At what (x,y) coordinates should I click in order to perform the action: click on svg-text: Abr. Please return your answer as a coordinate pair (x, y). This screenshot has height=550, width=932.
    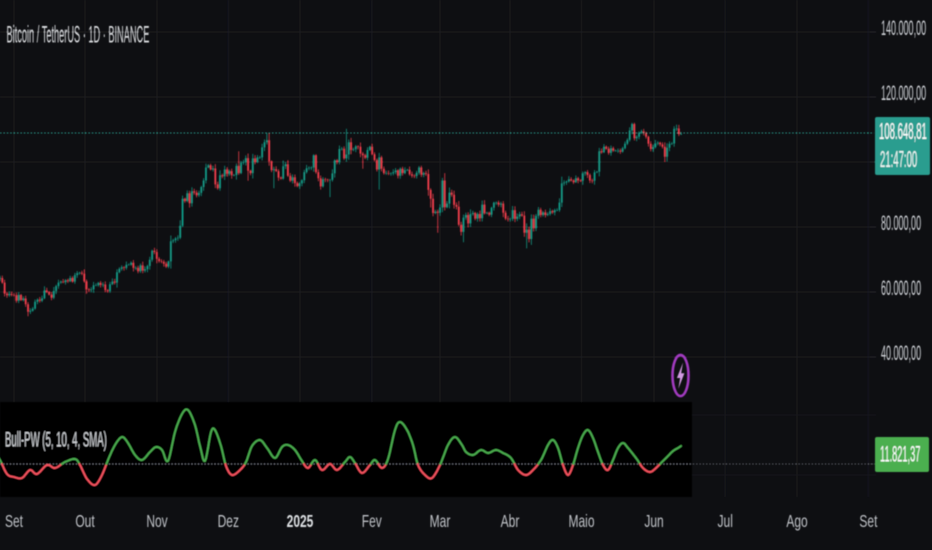
    Looking at the image, I should click on (510, 522).